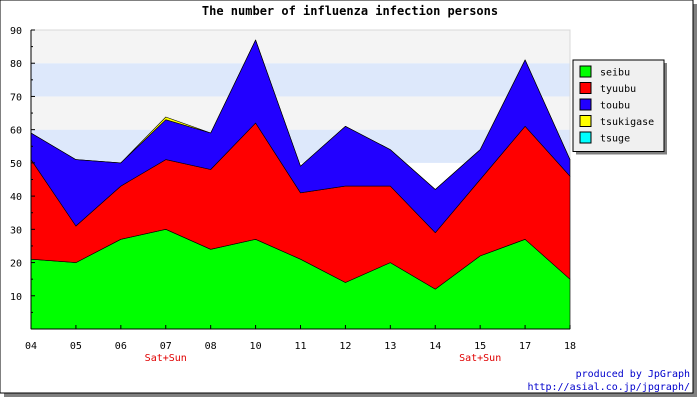 The image size is (700, 400). I want to click on legend-label-toubu: toubu, so click(615, 106).